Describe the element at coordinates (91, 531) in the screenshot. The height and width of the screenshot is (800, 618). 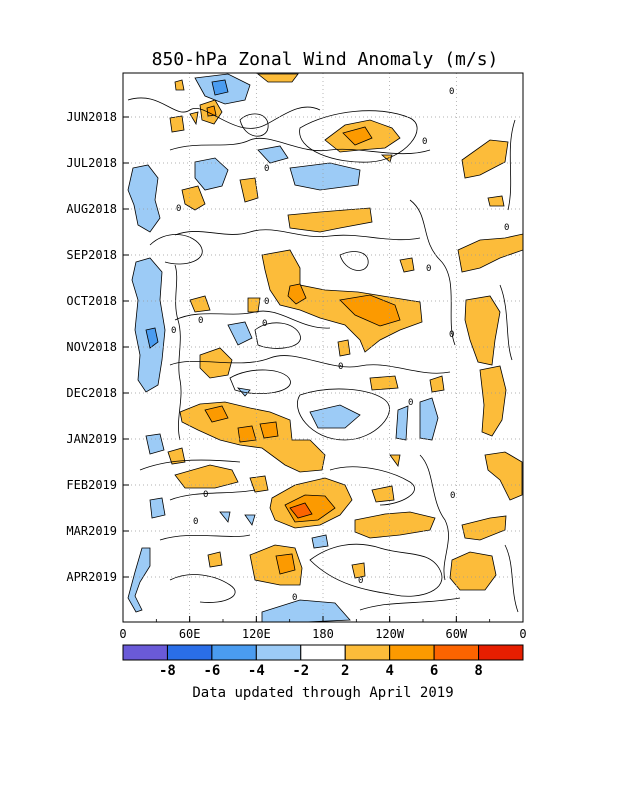
I see `y-tick-label: MAR2019` at that location.